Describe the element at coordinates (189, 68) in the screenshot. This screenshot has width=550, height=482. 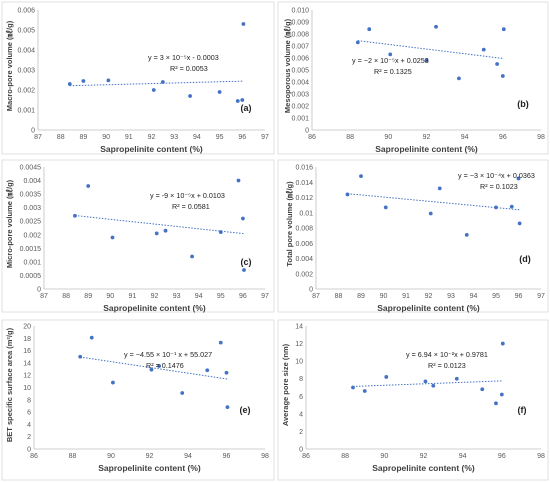
I see `r-squared-label: R² = 0.0053` at that location.